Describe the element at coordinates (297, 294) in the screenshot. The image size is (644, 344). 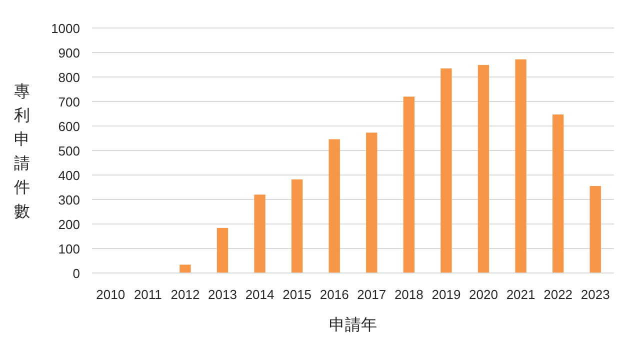
I see `x-tick-label: 2015` at that location.